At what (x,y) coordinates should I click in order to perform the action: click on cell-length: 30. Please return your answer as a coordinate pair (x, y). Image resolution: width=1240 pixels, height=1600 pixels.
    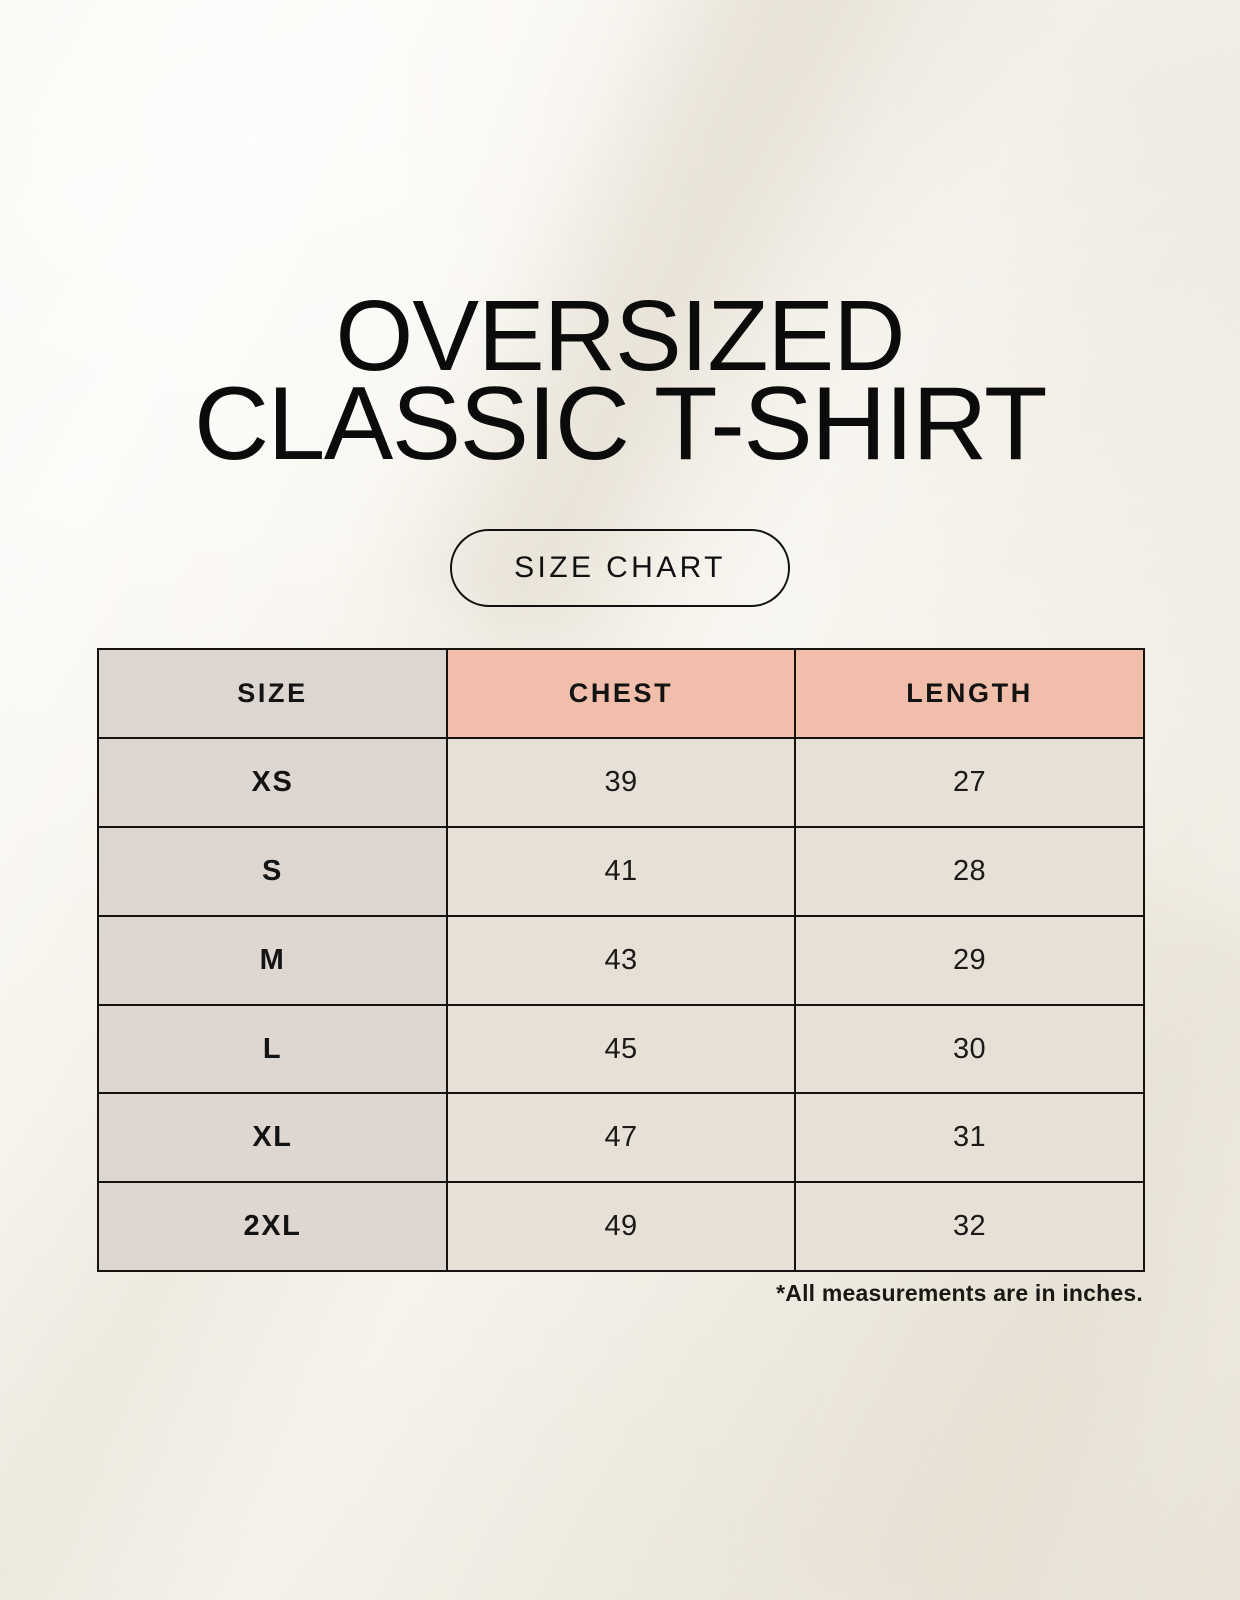
    Looking at the image, I should click on (969, 1049).